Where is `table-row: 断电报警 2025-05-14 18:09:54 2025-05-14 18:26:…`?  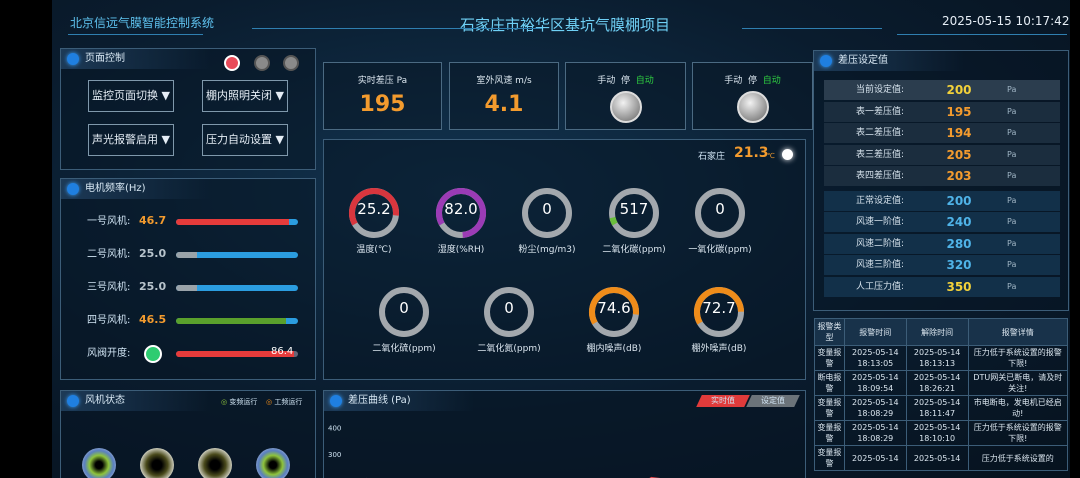
table-row: 断电报警 2025-05-14 18:09:54 2025-05-14 18:26:… is located at coordinates (941, 383).